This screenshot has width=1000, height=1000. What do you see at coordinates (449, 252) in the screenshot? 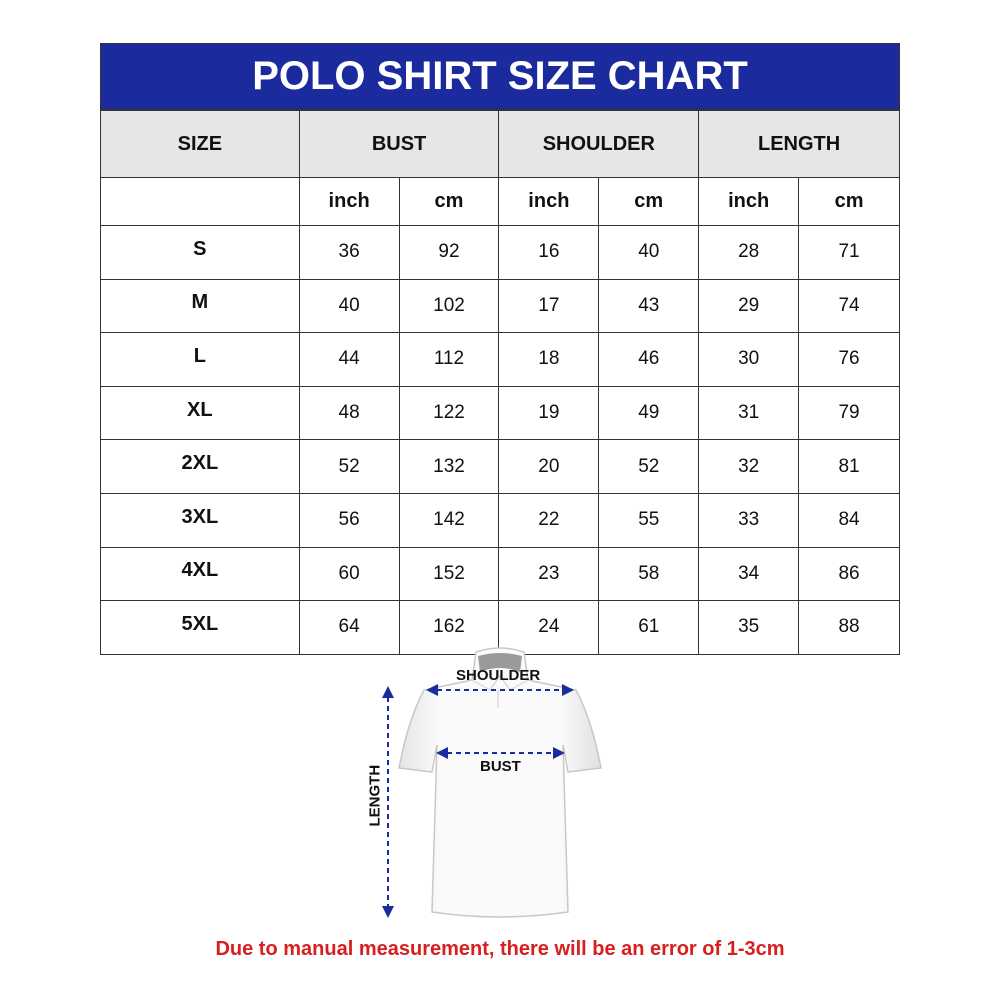
I see `value-cell: 92` at bounding box center [449, 252].